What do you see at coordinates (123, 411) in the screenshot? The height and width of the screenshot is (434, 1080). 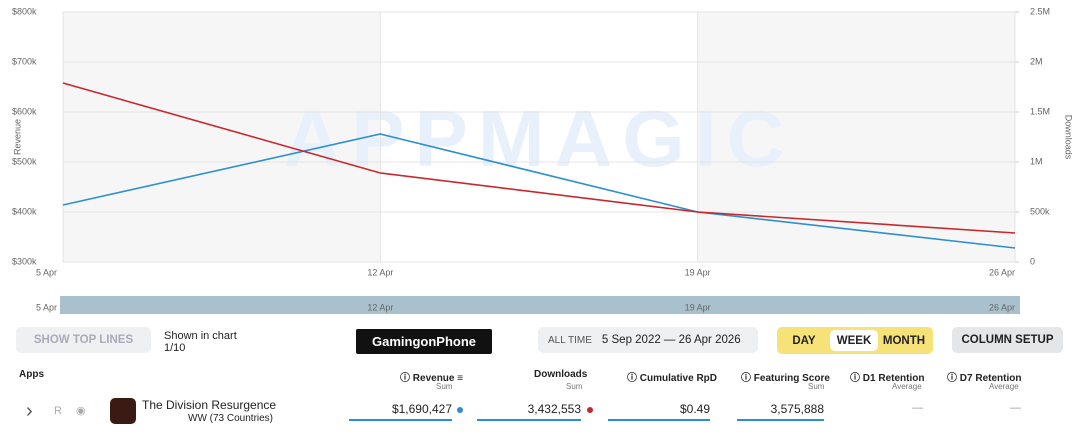 I see `app-icon` at bounding box center [123, 411].